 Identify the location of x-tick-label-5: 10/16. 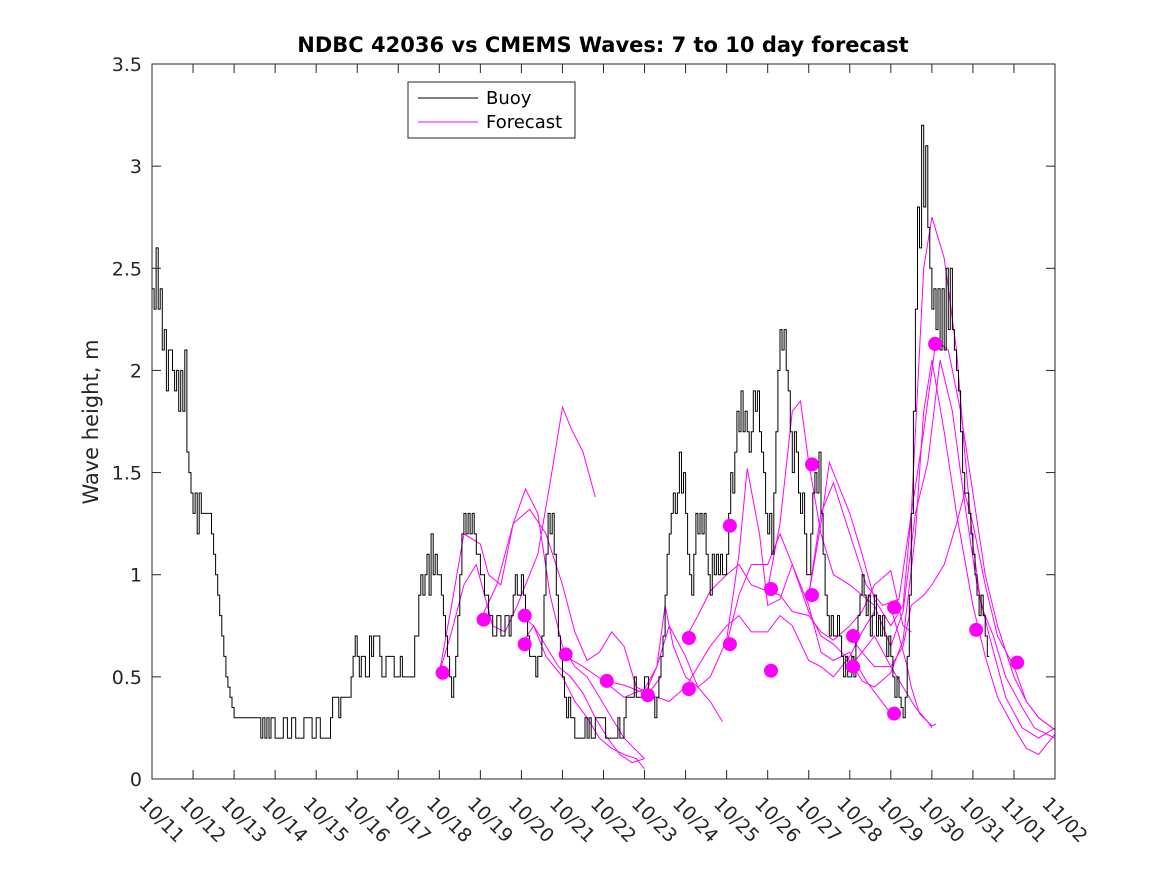
(367, 820).